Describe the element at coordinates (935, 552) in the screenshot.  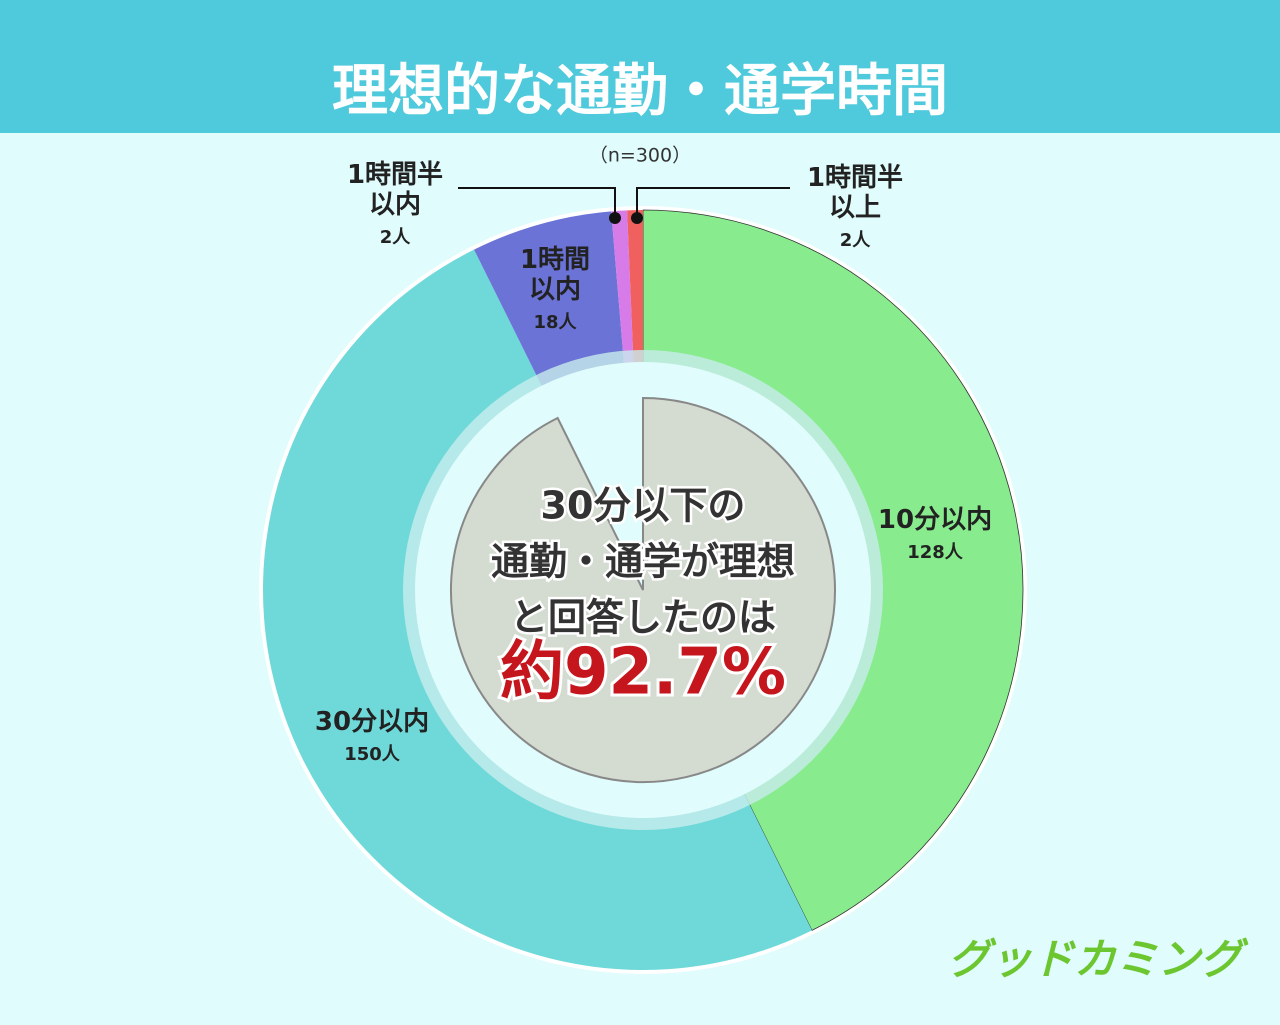
I see `slice-value: 128人` at that location.